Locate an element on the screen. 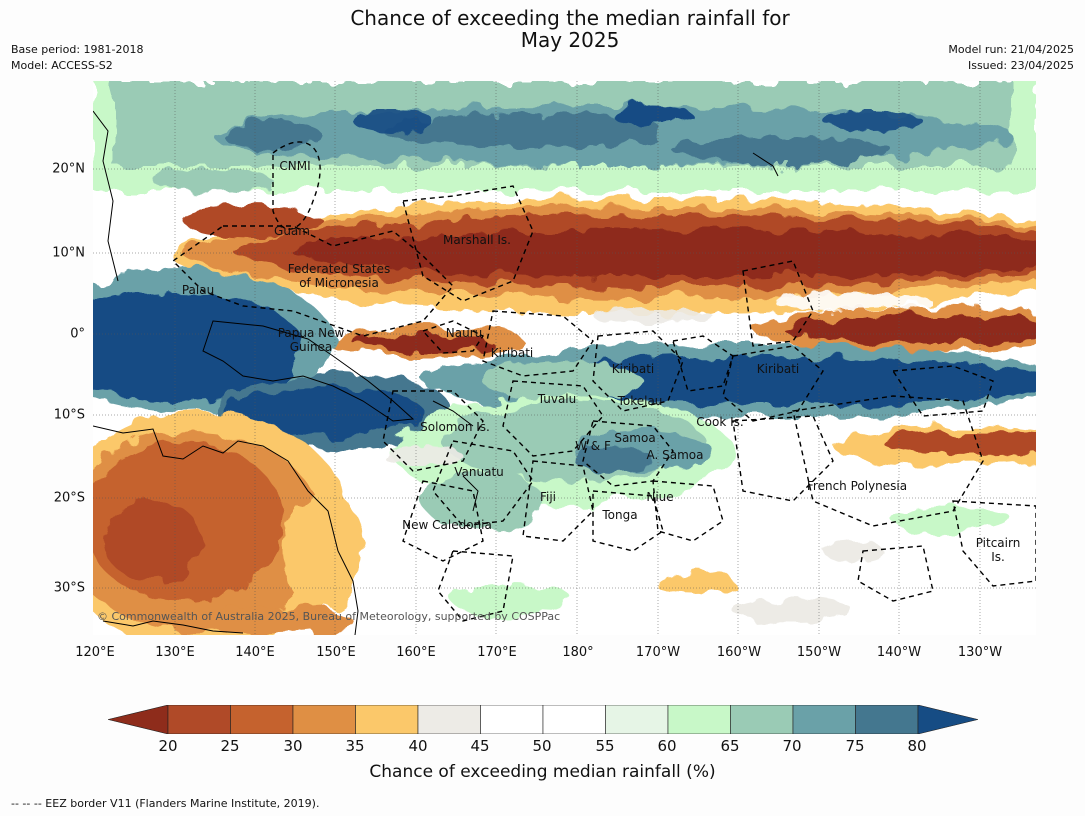 Image resolution: width=1085 pixels, height=816 pixels. colorbar-tick: 25 is located at coordinates (230, 746).